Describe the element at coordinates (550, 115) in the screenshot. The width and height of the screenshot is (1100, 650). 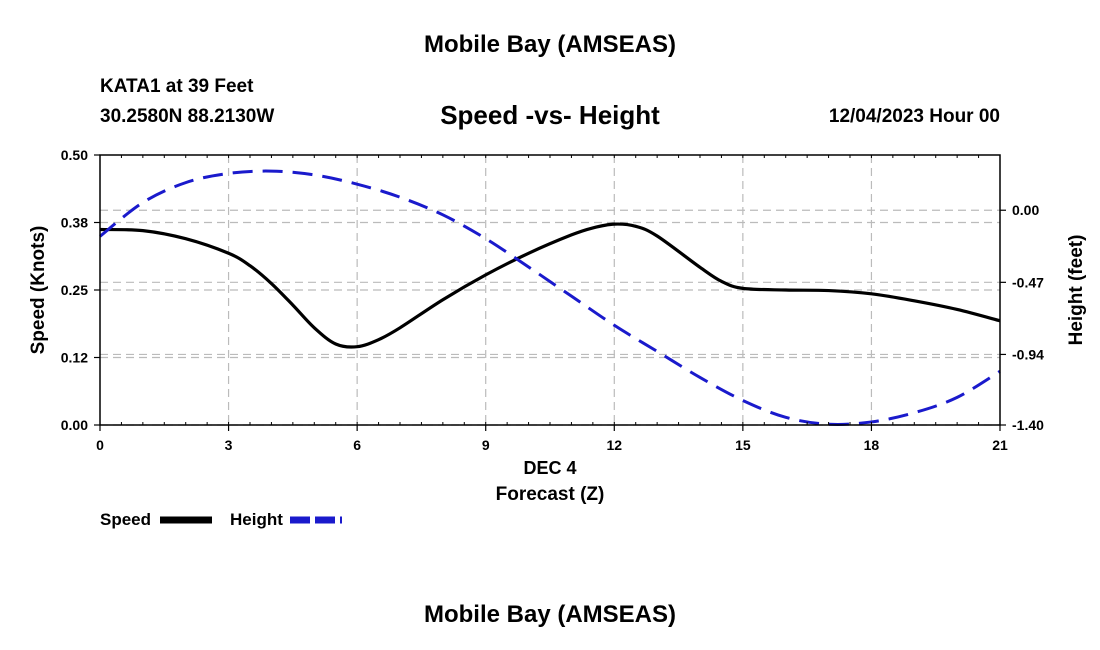
I see `chart-subtitle: Speed -vs- Height` at that location.